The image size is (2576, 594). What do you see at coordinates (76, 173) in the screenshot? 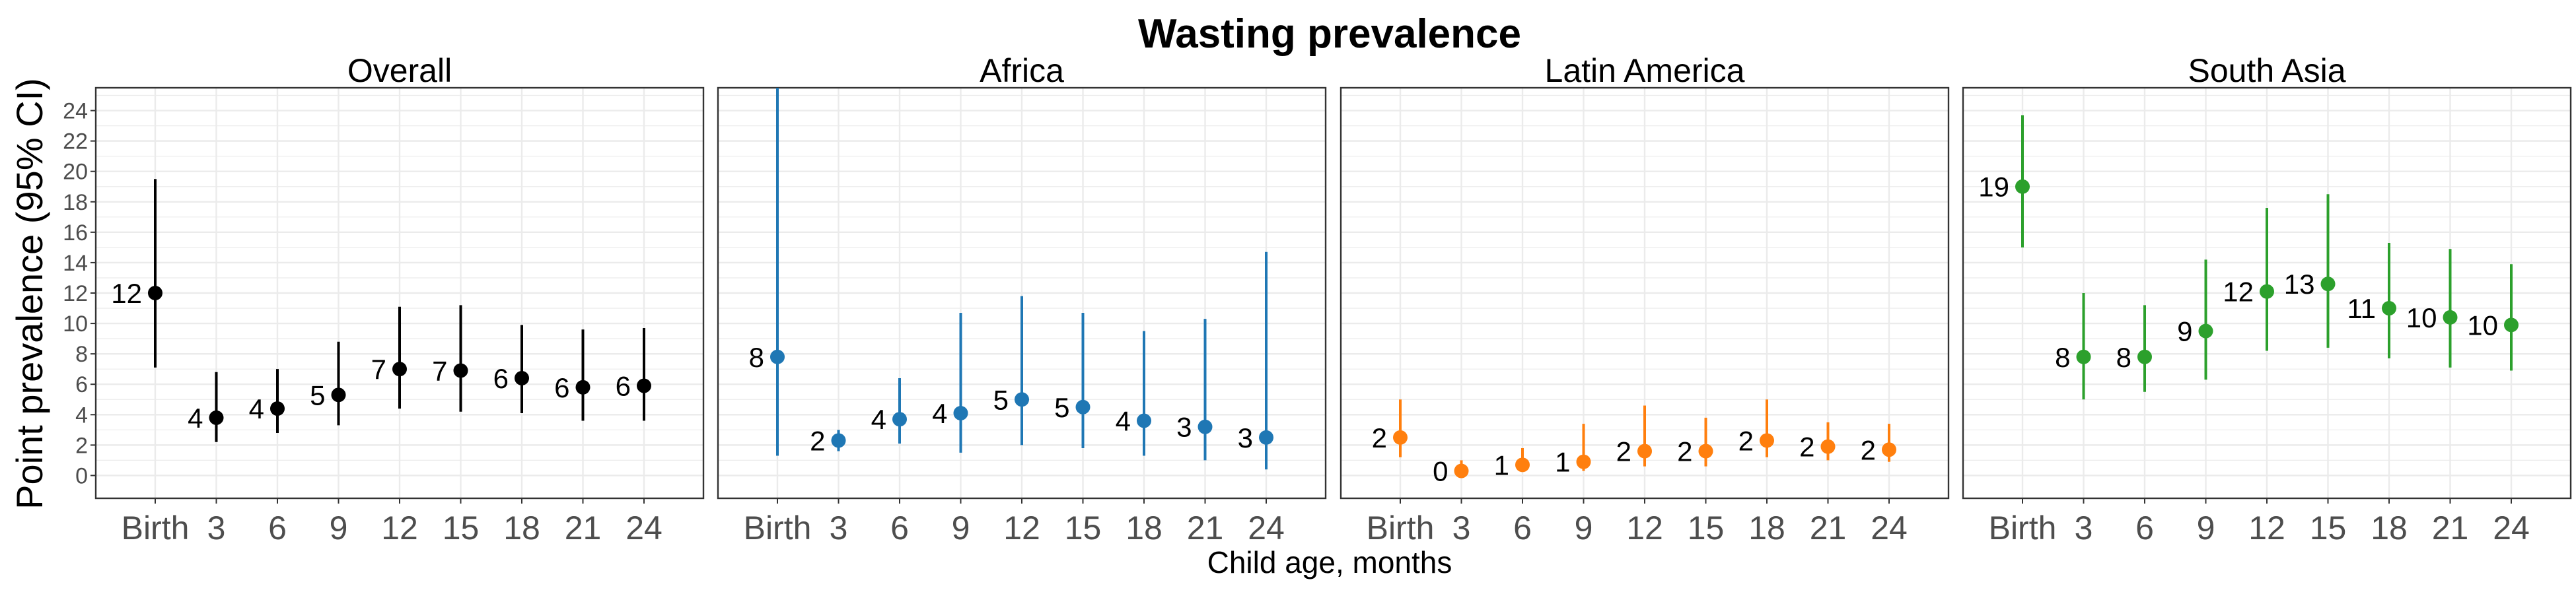
I see `y-tick-label: 20` at bounding box center [76, 173].